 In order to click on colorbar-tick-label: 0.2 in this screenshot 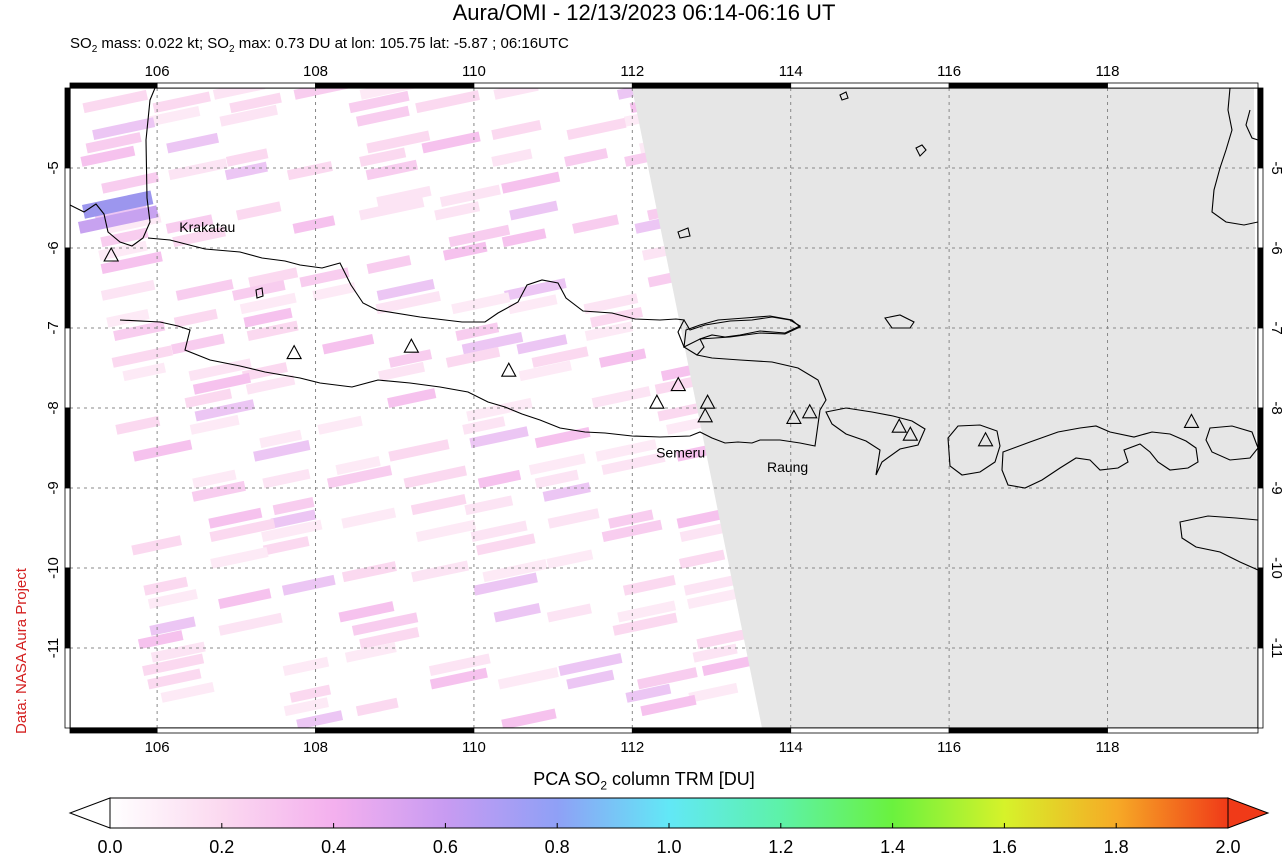, I will do `click(221, 846)`.